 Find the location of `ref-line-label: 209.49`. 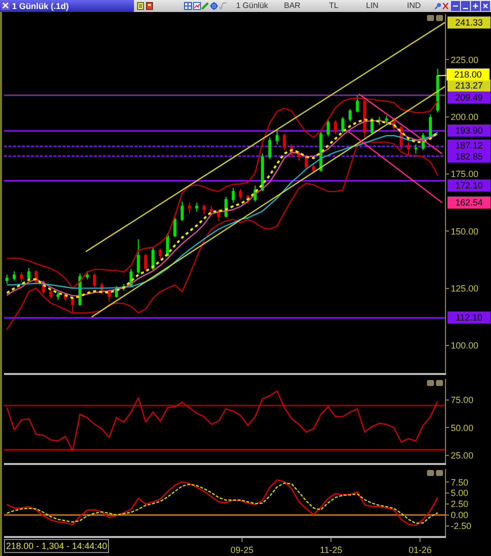

ref-line-label: 209.49 is located at coordinates (469, 97).